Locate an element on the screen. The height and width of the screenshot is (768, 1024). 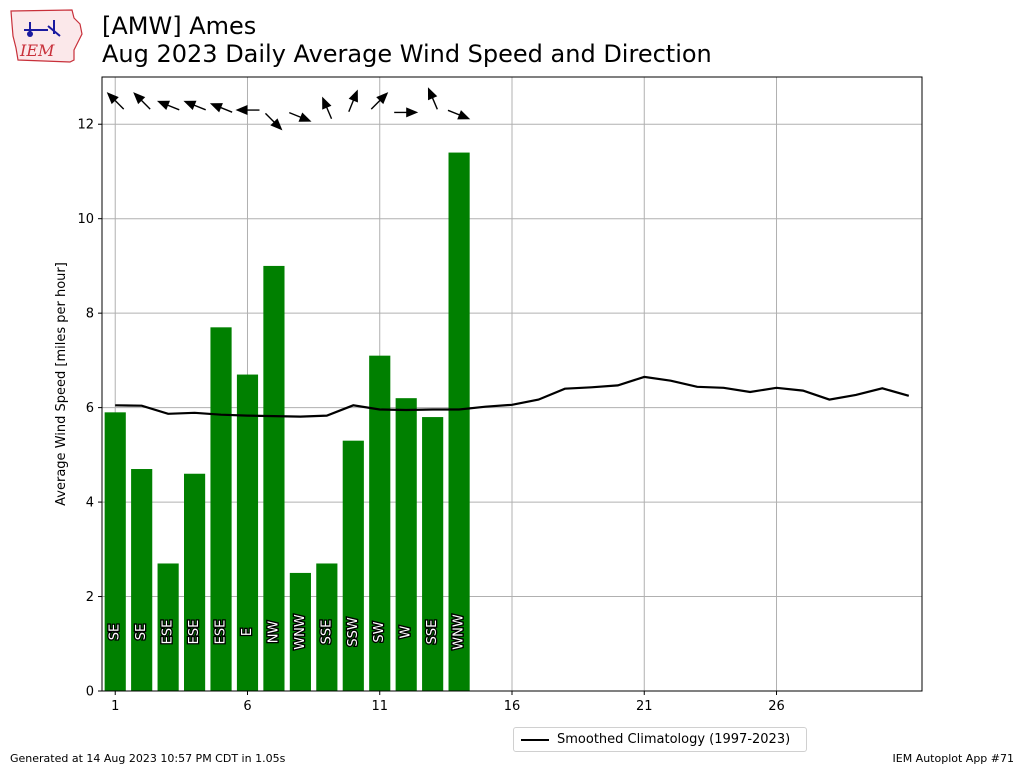
app-id: IEM Autoplot App #71 is located at coordinates (953, 758).